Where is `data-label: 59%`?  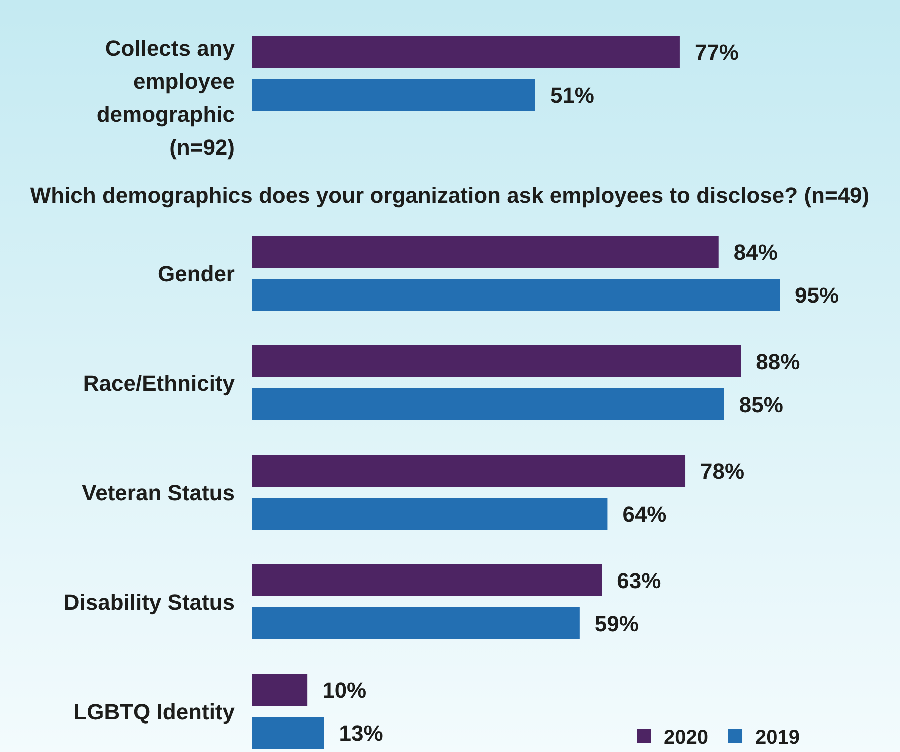 data-label: 59% is located at coordinates (616, 623).